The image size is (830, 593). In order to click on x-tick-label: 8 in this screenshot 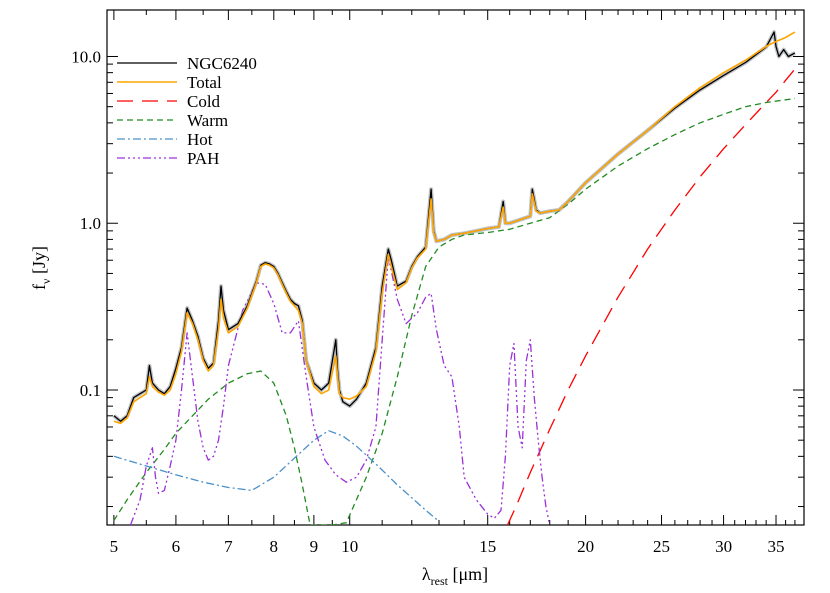, I will do `click(274, 546)`.